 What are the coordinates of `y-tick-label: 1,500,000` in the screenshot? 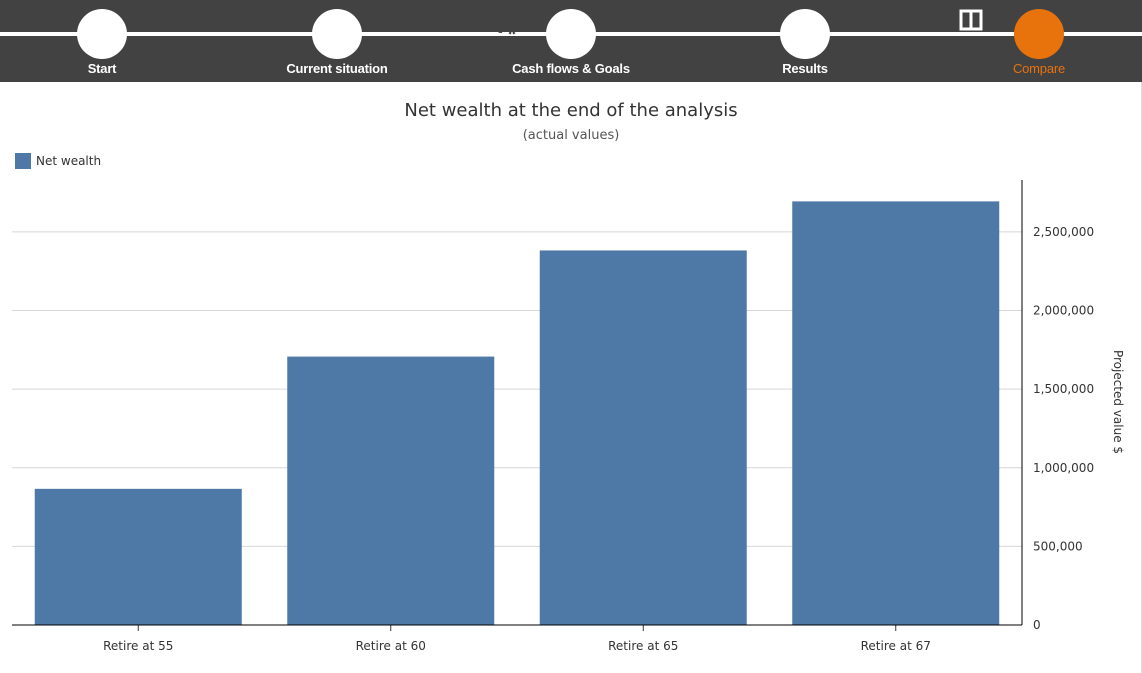 It's located at (1063, 389).